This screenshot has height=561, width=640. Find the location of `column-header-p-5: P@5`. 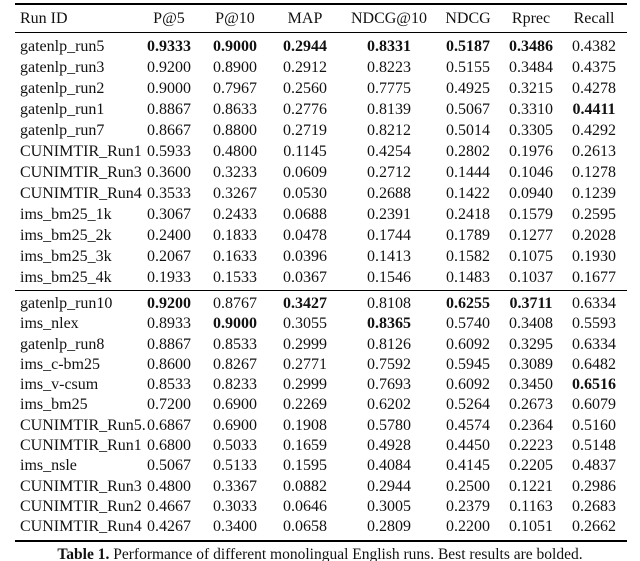

column-header-p-5: P@5 is located at coordinates (169, 18).